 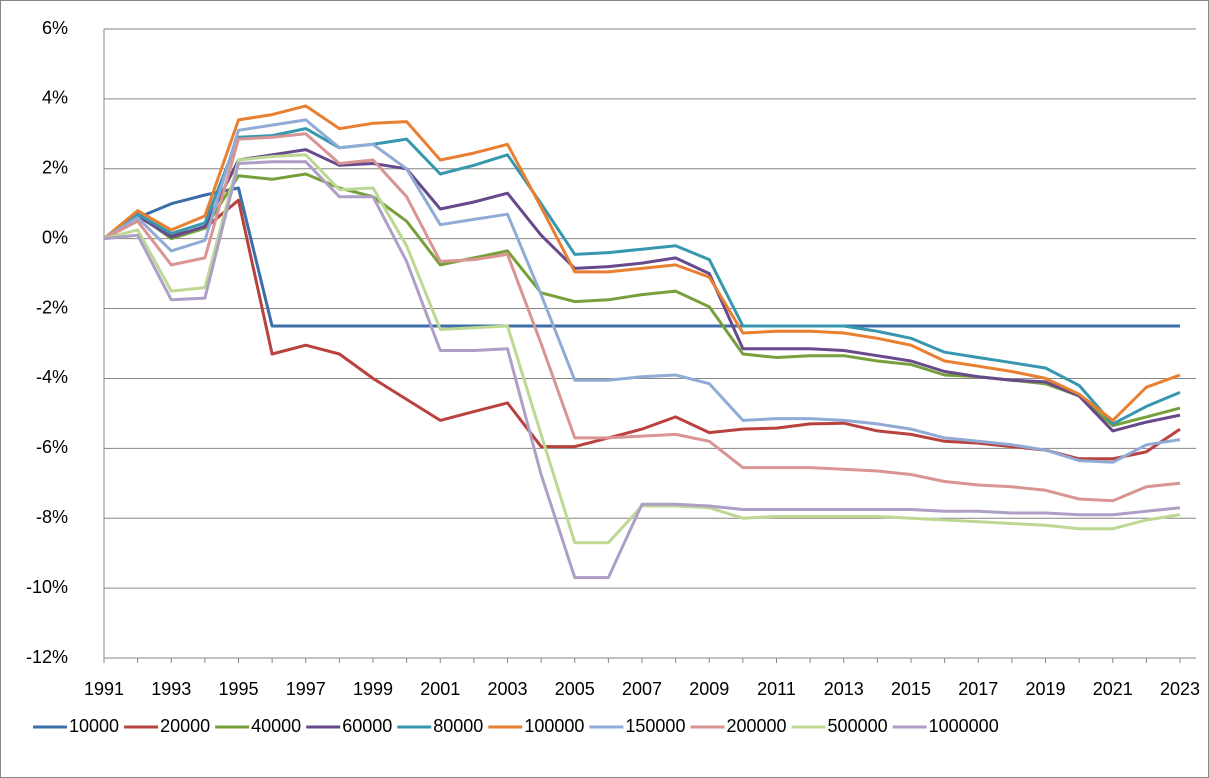 What do you see at coordinates (55, 237) in the screenshot?
I see `y-tick-label: 0%` at bounding box center [55, 237].